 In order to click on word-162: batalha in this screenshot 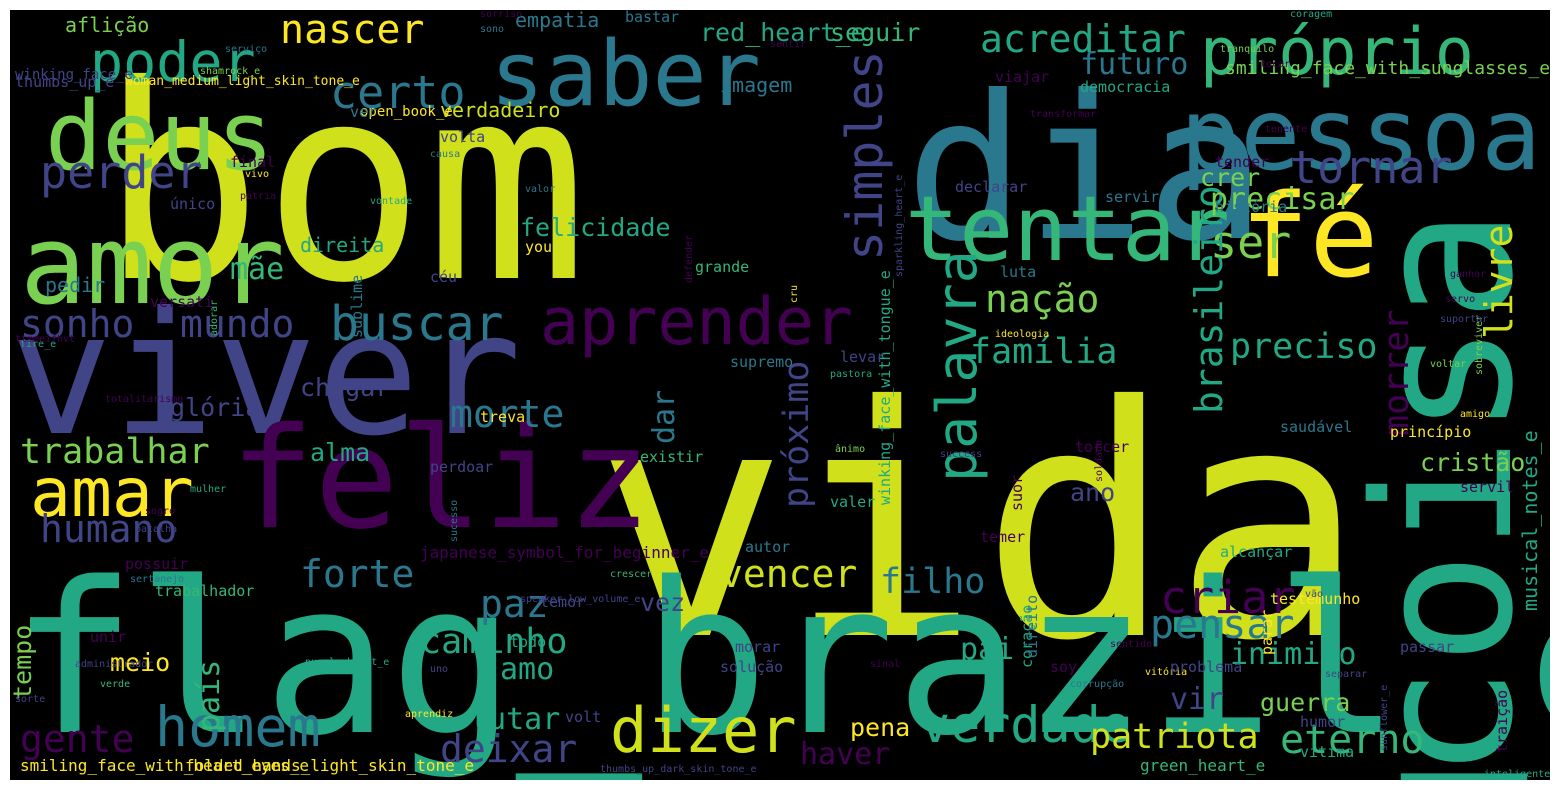, I will do `click(156, 529)`.